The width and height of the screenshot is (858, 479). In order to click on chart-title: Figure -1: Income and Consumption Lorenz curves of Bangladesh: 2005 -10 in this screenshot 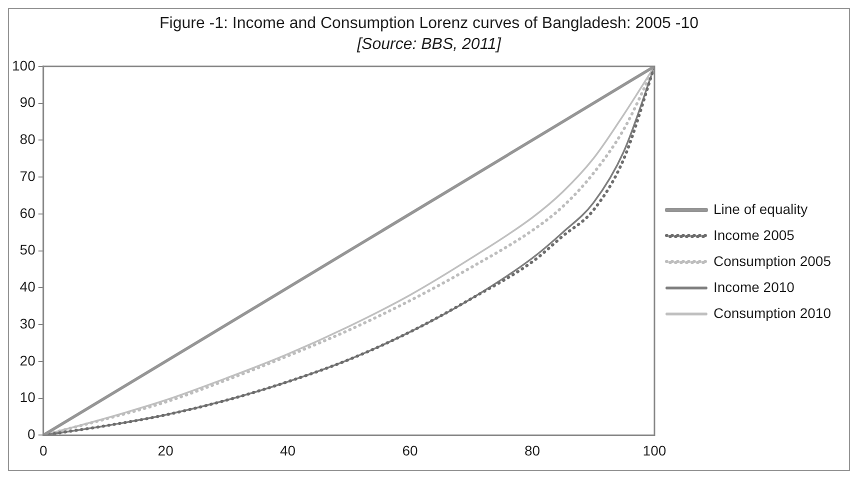, I will do `click(429, 23)`.